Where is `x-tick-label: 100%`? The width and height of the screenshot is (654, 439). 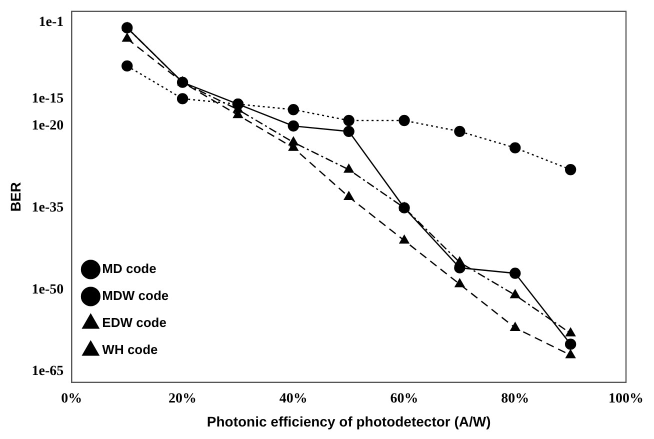 x-tick-label: 100% is located at coordinates (626, 398).